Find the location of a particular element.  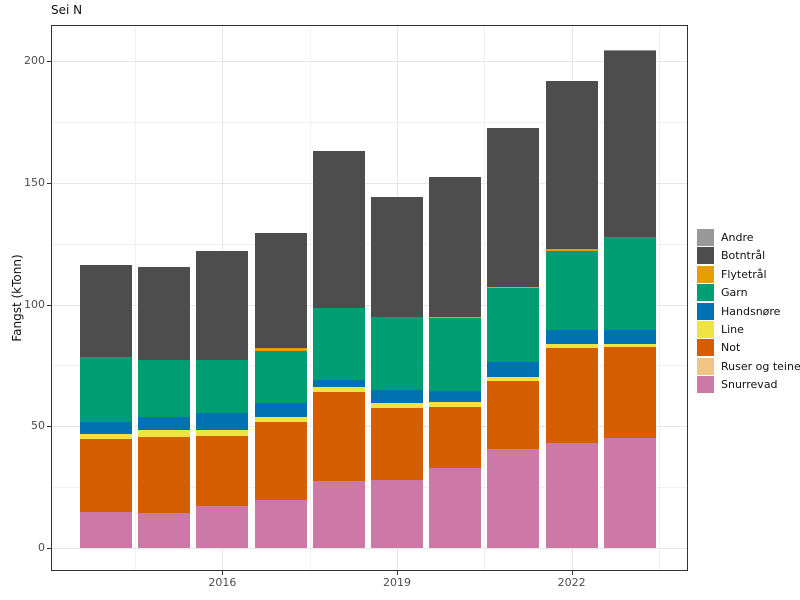

bar-2023-botntral is located at coordinates (629, 144).